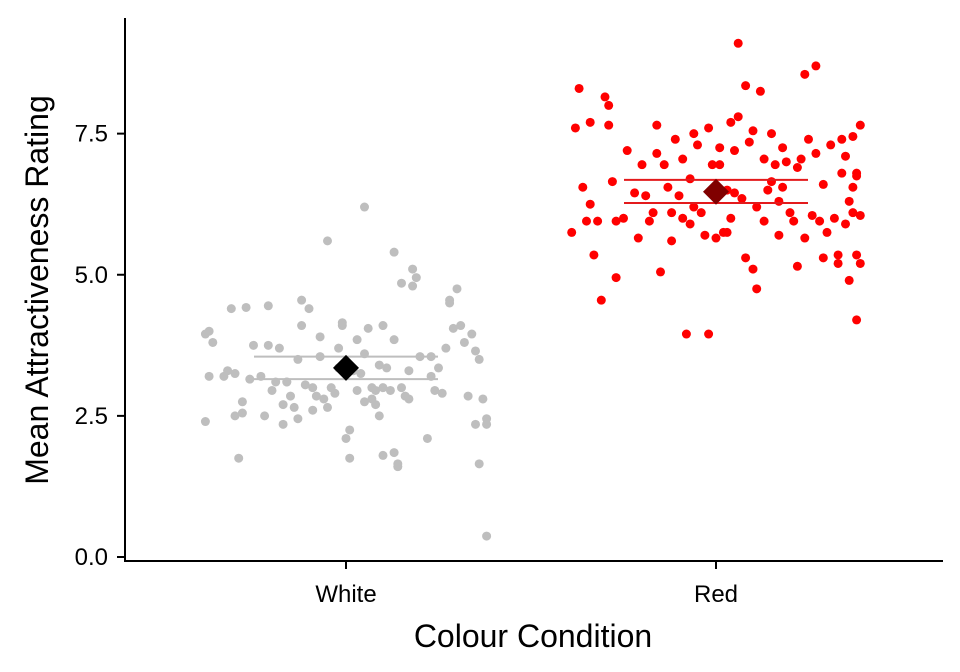 The image size is (960, 672). I want to click on y-tick-label: 7.5, so click(91, 134).